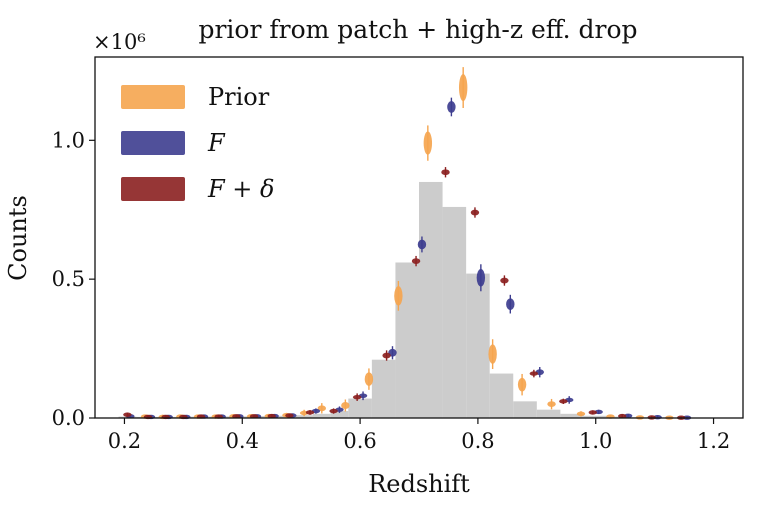  What do you see at coordinates (153, 189) in the screenshot?
I see `legend-swatch-f-delta` at bounding box center [153, 189].